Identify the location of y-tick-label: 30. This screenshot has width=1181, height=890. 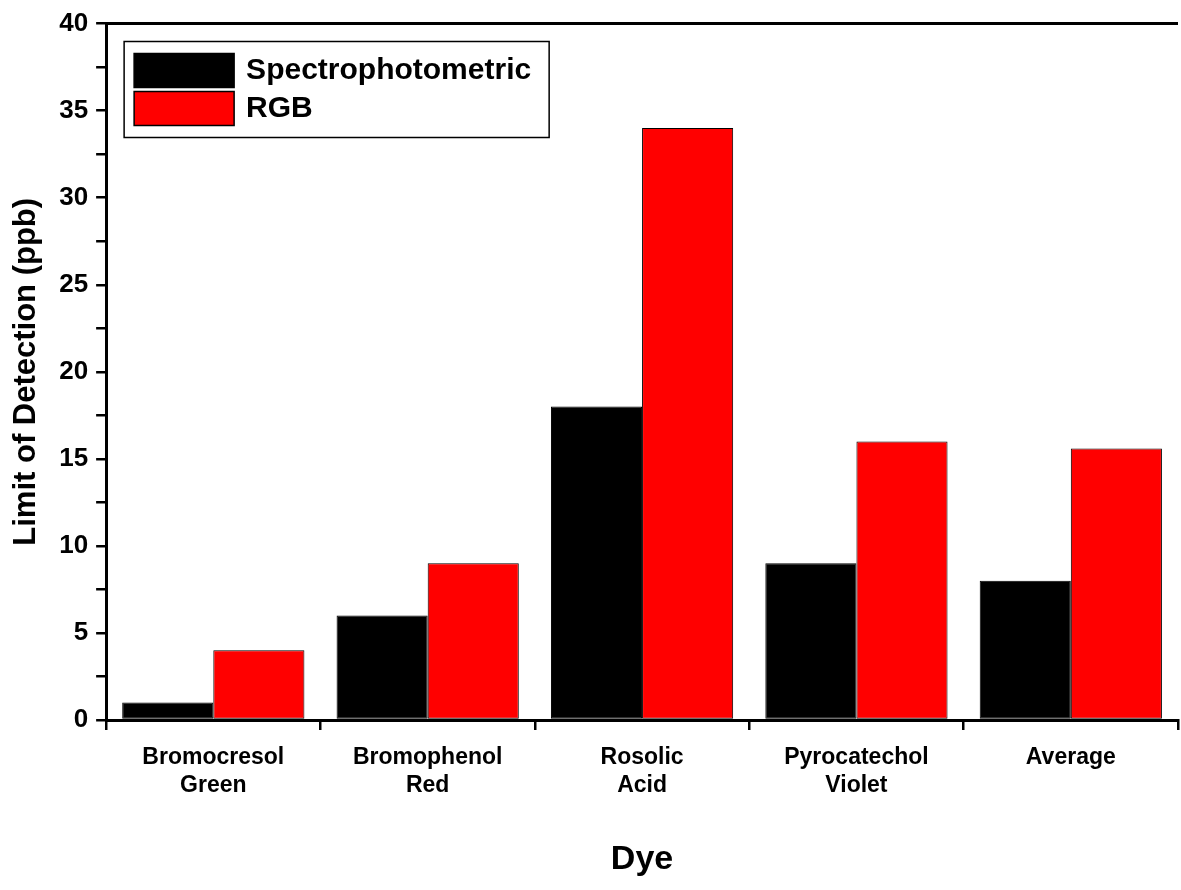
(74, 195).